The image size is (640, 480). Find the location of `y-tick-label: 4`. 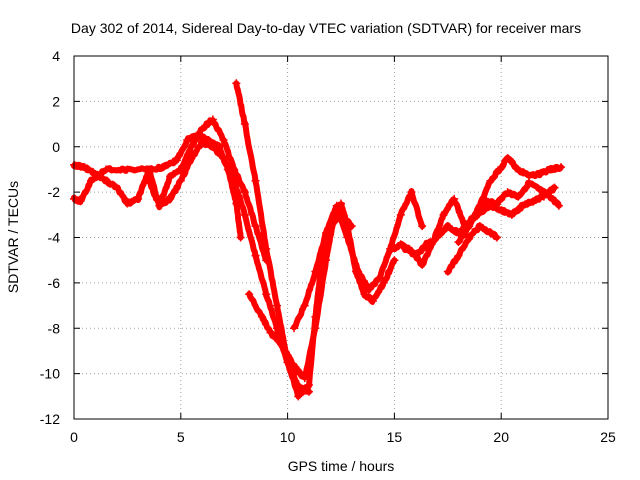

y-tick-label: 4 is located at coordinates (56, 56).